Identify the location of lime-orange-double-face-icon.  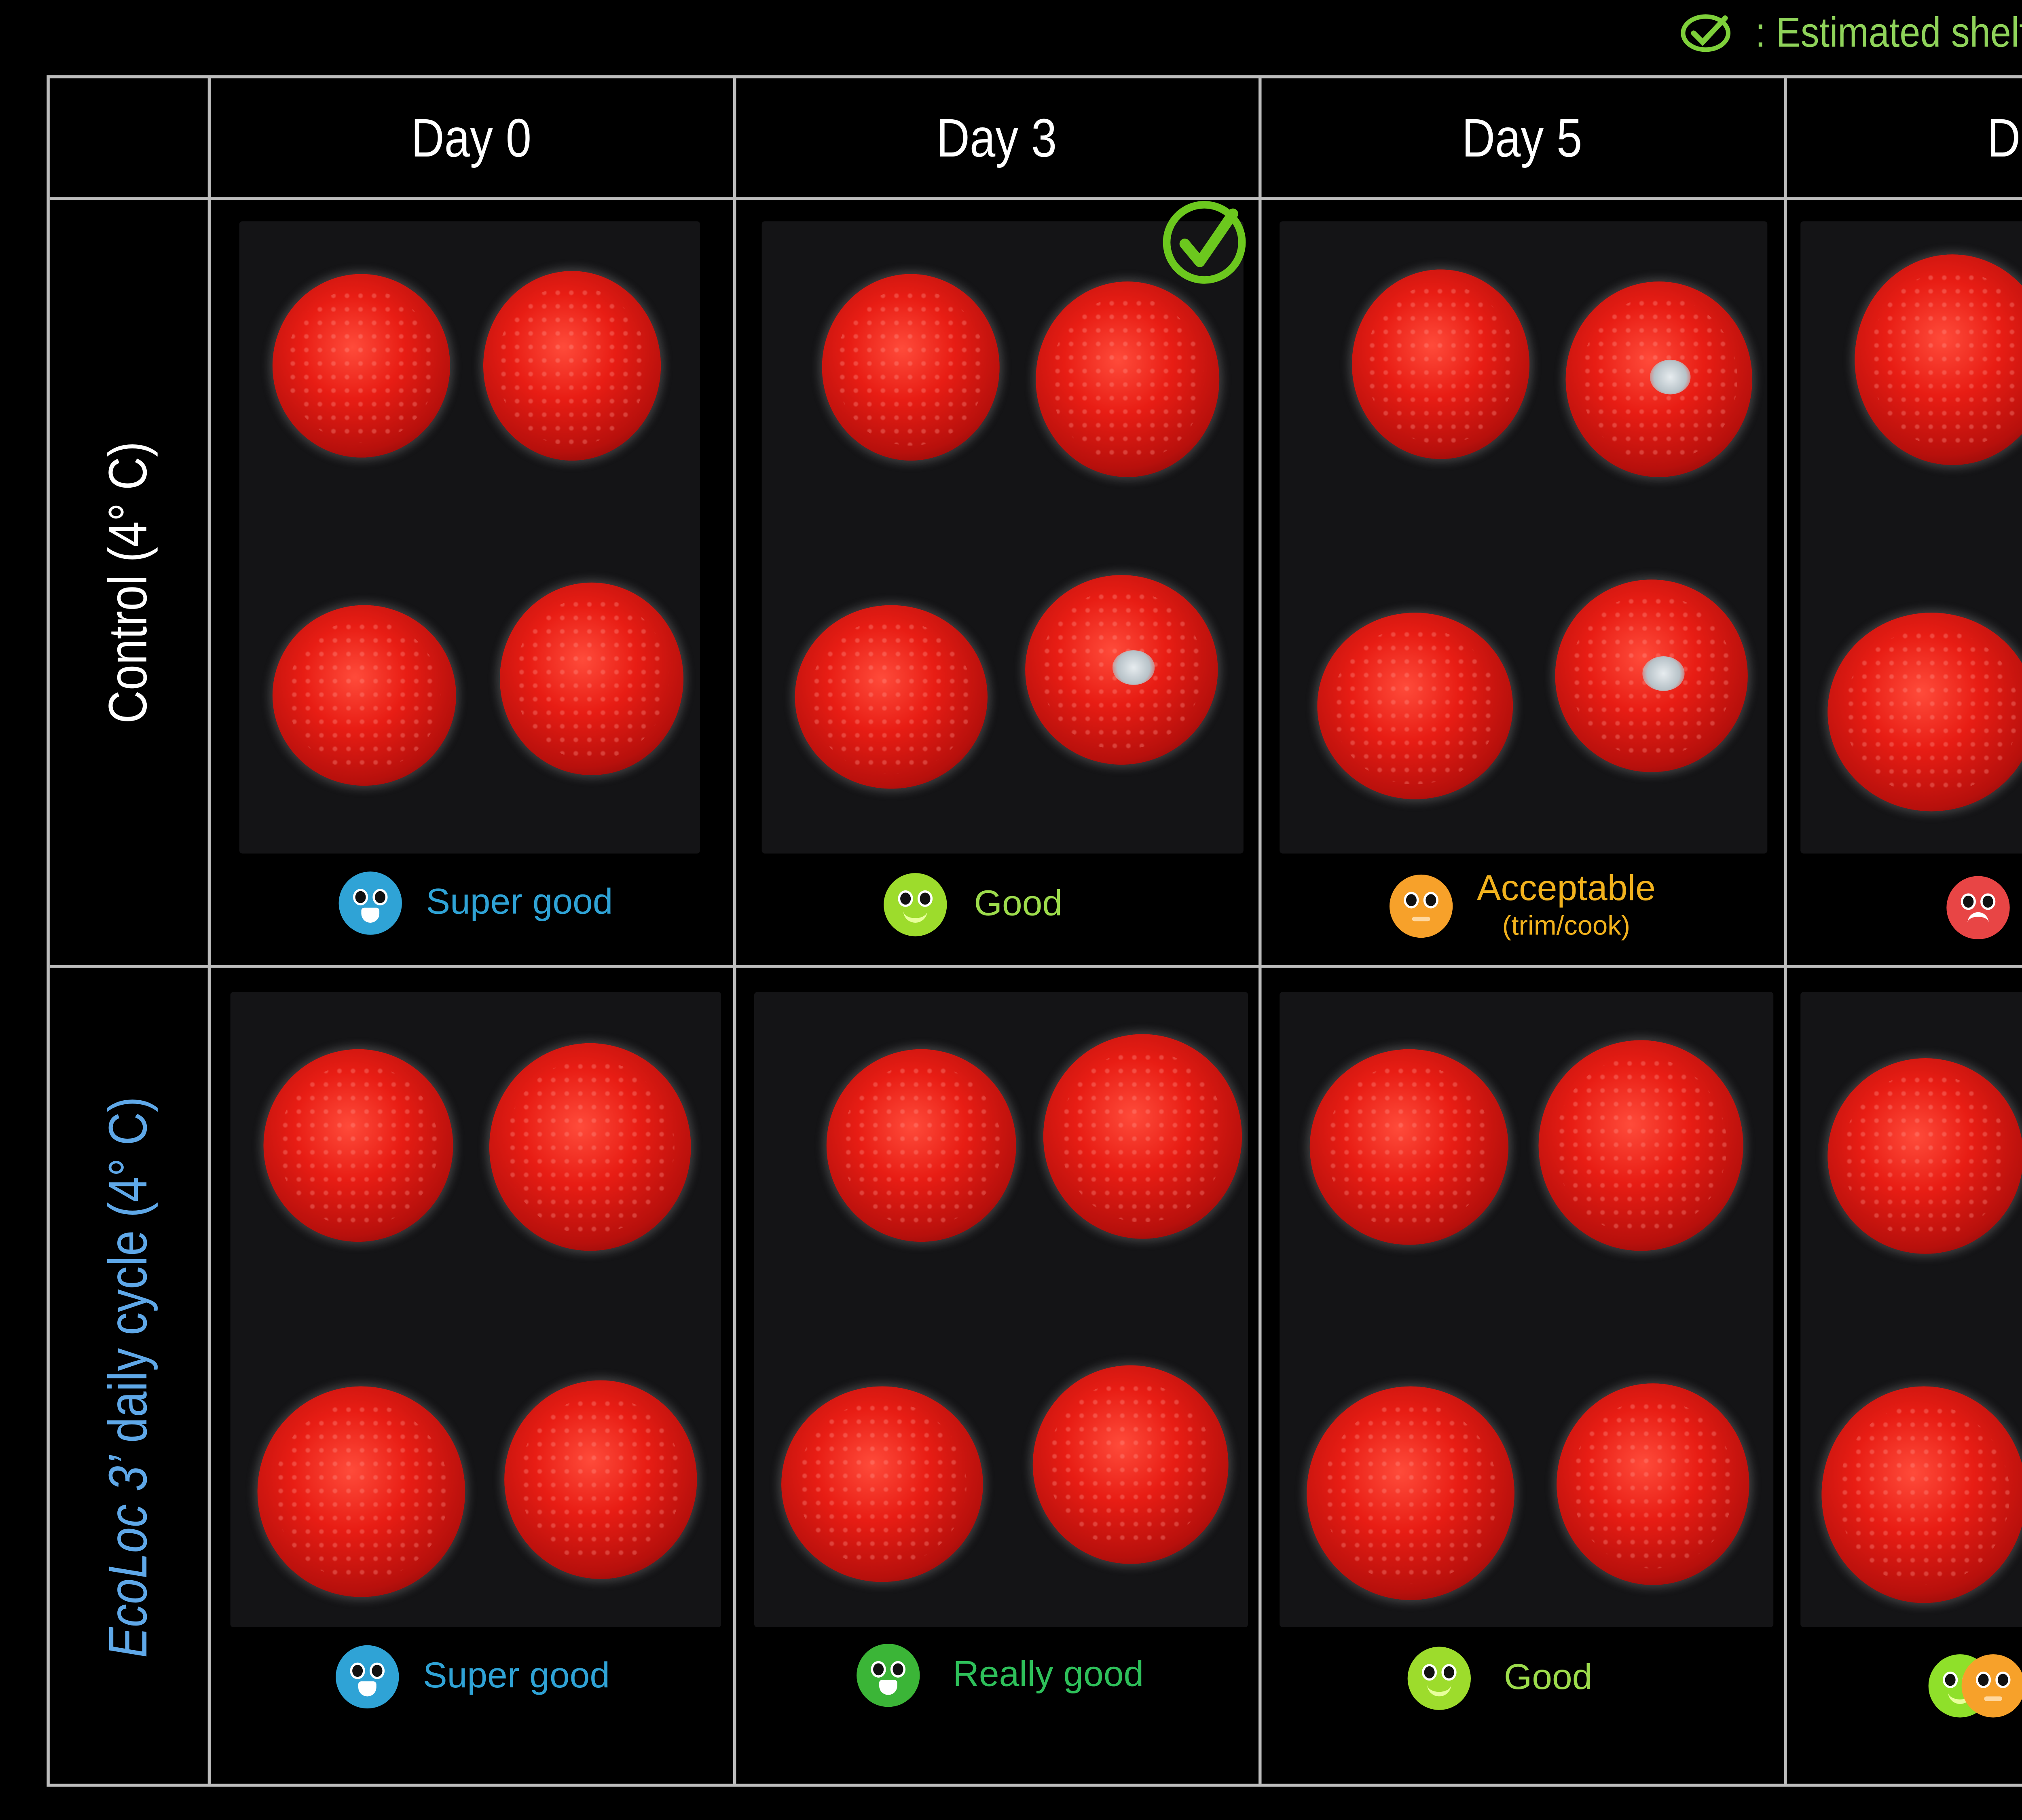
(1975, 1686).